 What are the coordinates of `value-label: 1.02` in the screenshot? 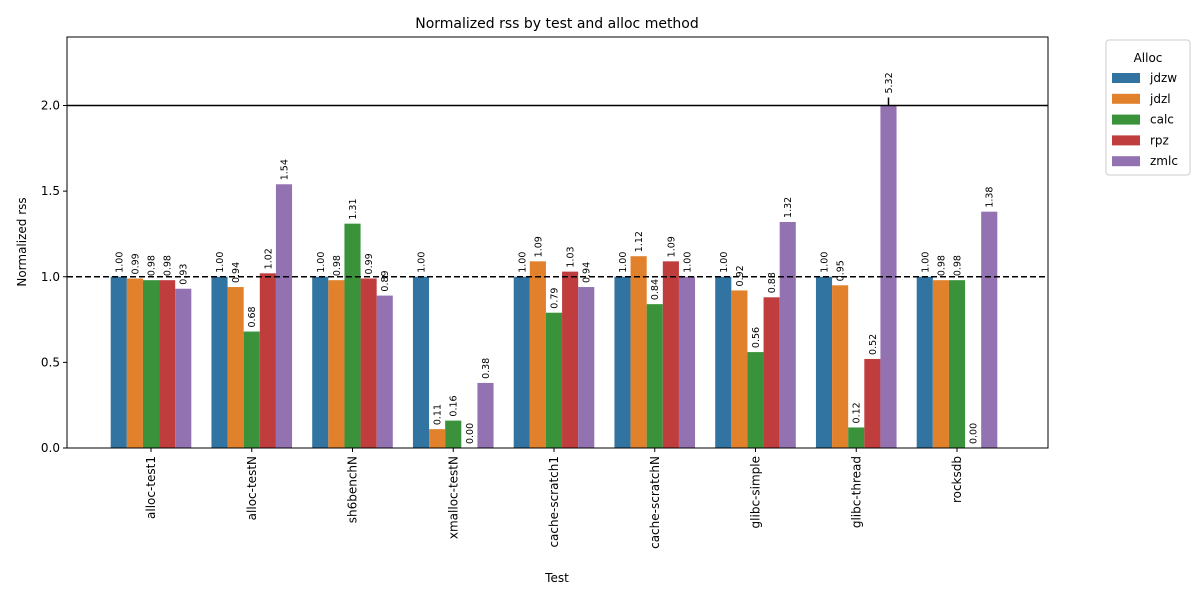 It's located at (268, 258).